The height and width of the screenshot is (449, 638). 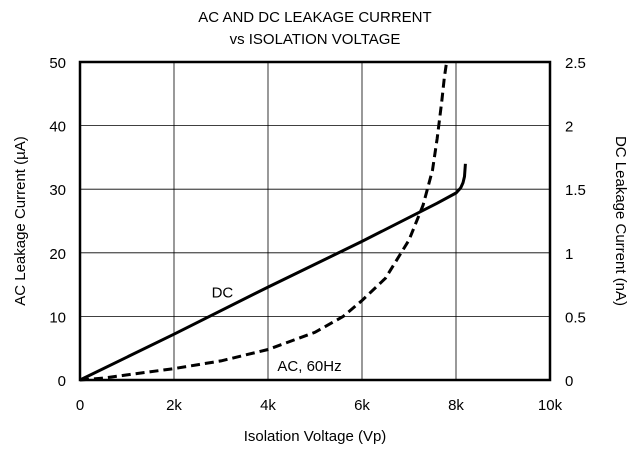 What do you see at coordinates (57, 190) in the screenshot?
I see `y-tick-label-left: 30` at bounding box center [57, 190].